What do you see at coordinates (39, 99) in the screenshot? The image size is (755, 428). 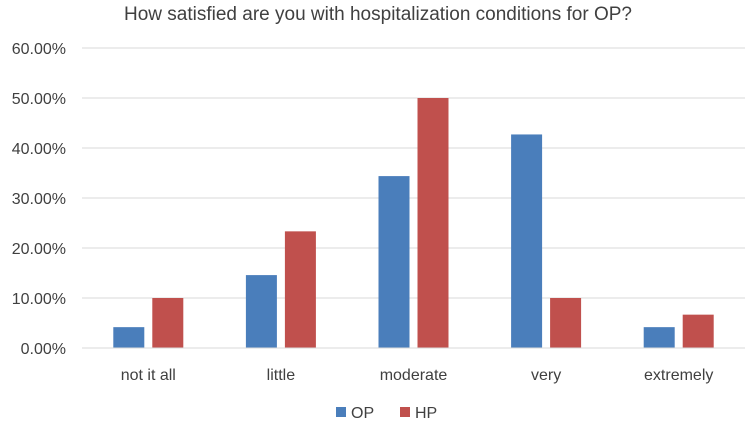 I see `y-tick-label: 50.00%` at bounding box center [39, 99].